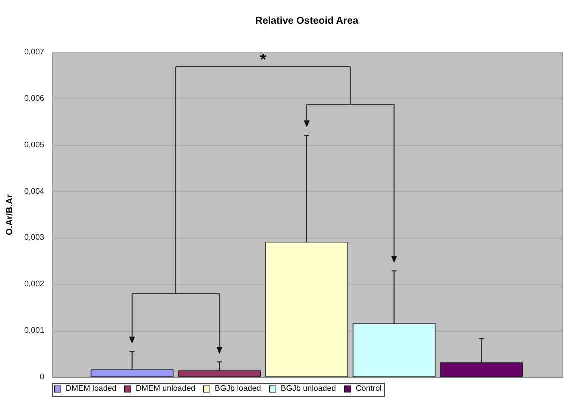  I want to click on legend-label: BGJb loaded, so click(238, 389).